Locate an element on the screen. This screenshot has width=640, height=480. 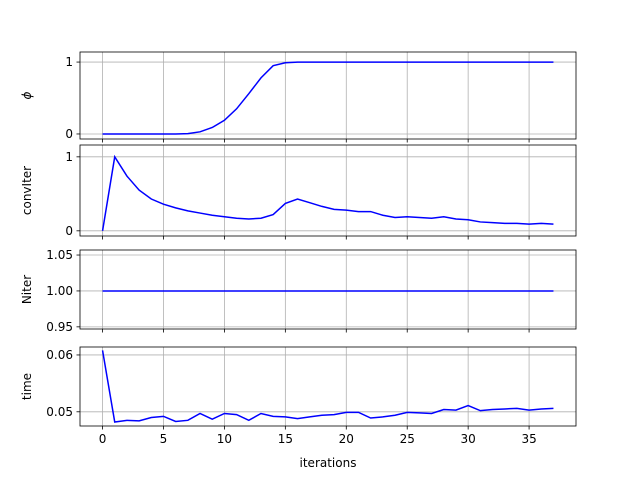
x-axis-label: iterations is located at coordinates (328, 463).